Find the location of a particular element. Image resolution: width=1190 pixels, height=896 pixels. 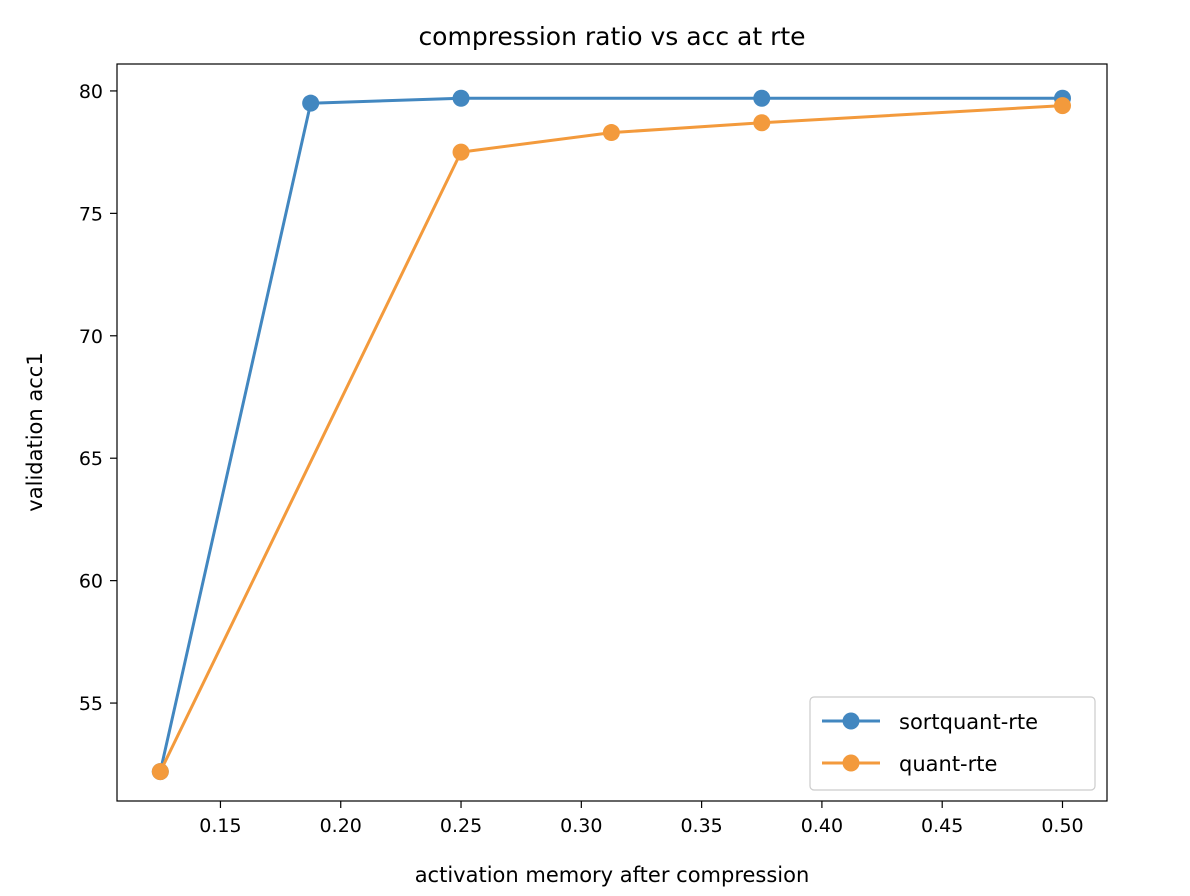

chart-title: compression ratio vs acc at rte is located at coordinates (611, 36).